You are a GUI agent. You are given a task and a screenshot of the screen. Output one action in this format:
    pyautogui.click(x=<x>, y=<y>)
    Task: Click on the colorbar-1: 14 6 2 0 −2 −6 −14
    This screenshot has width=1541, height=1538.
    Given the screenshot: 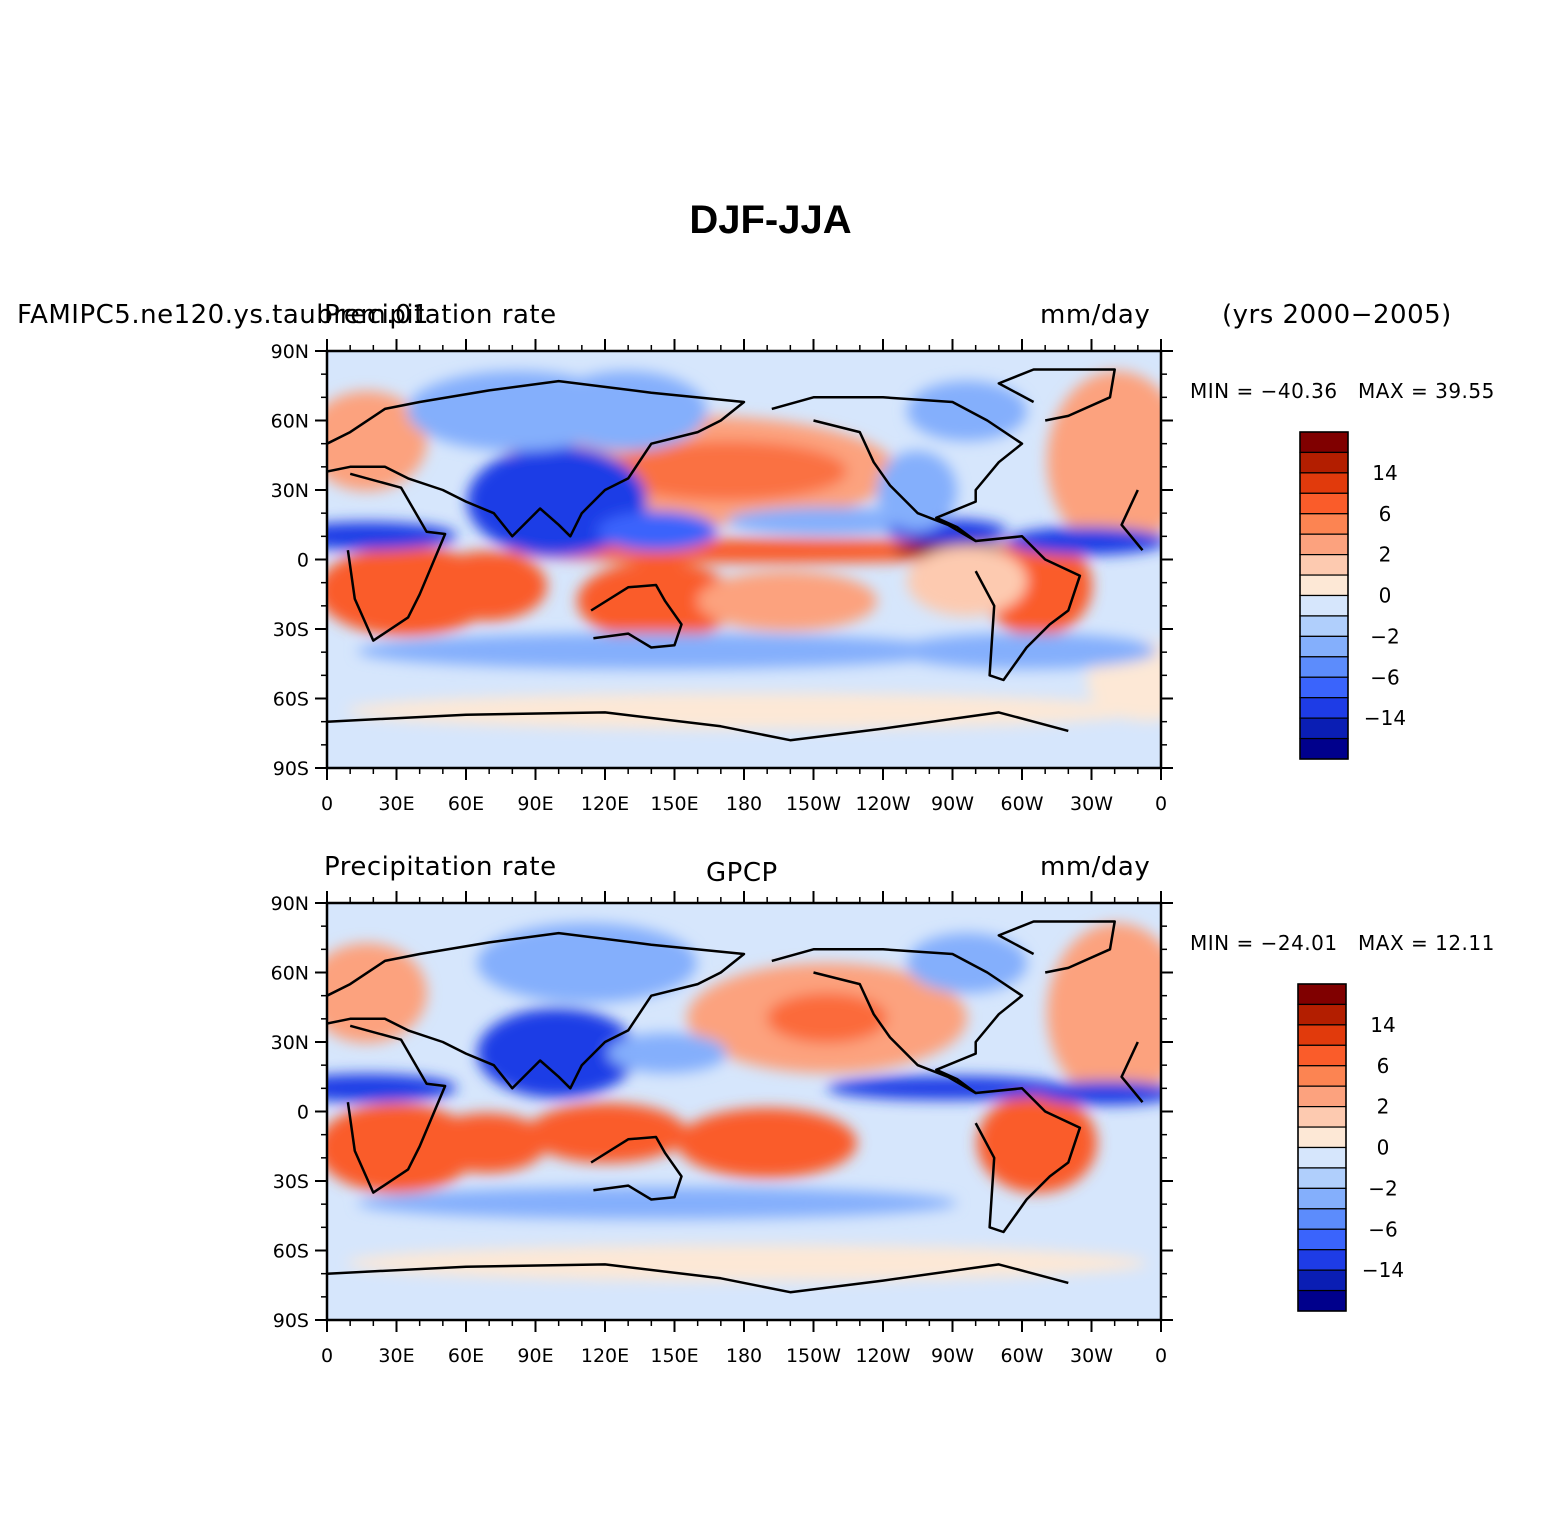 What is the action you would take?
    pyautogui.click(x=1352, y=595)
    